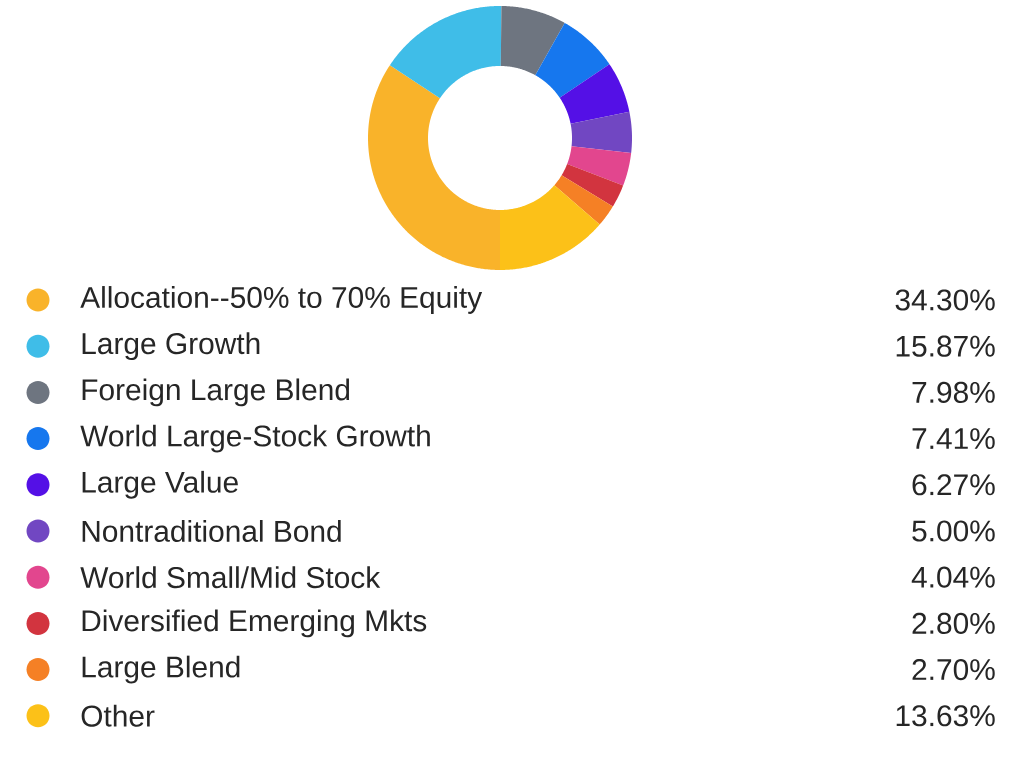  I want to click on legend-label: World Small/Mid Stock, so click(230, 577).